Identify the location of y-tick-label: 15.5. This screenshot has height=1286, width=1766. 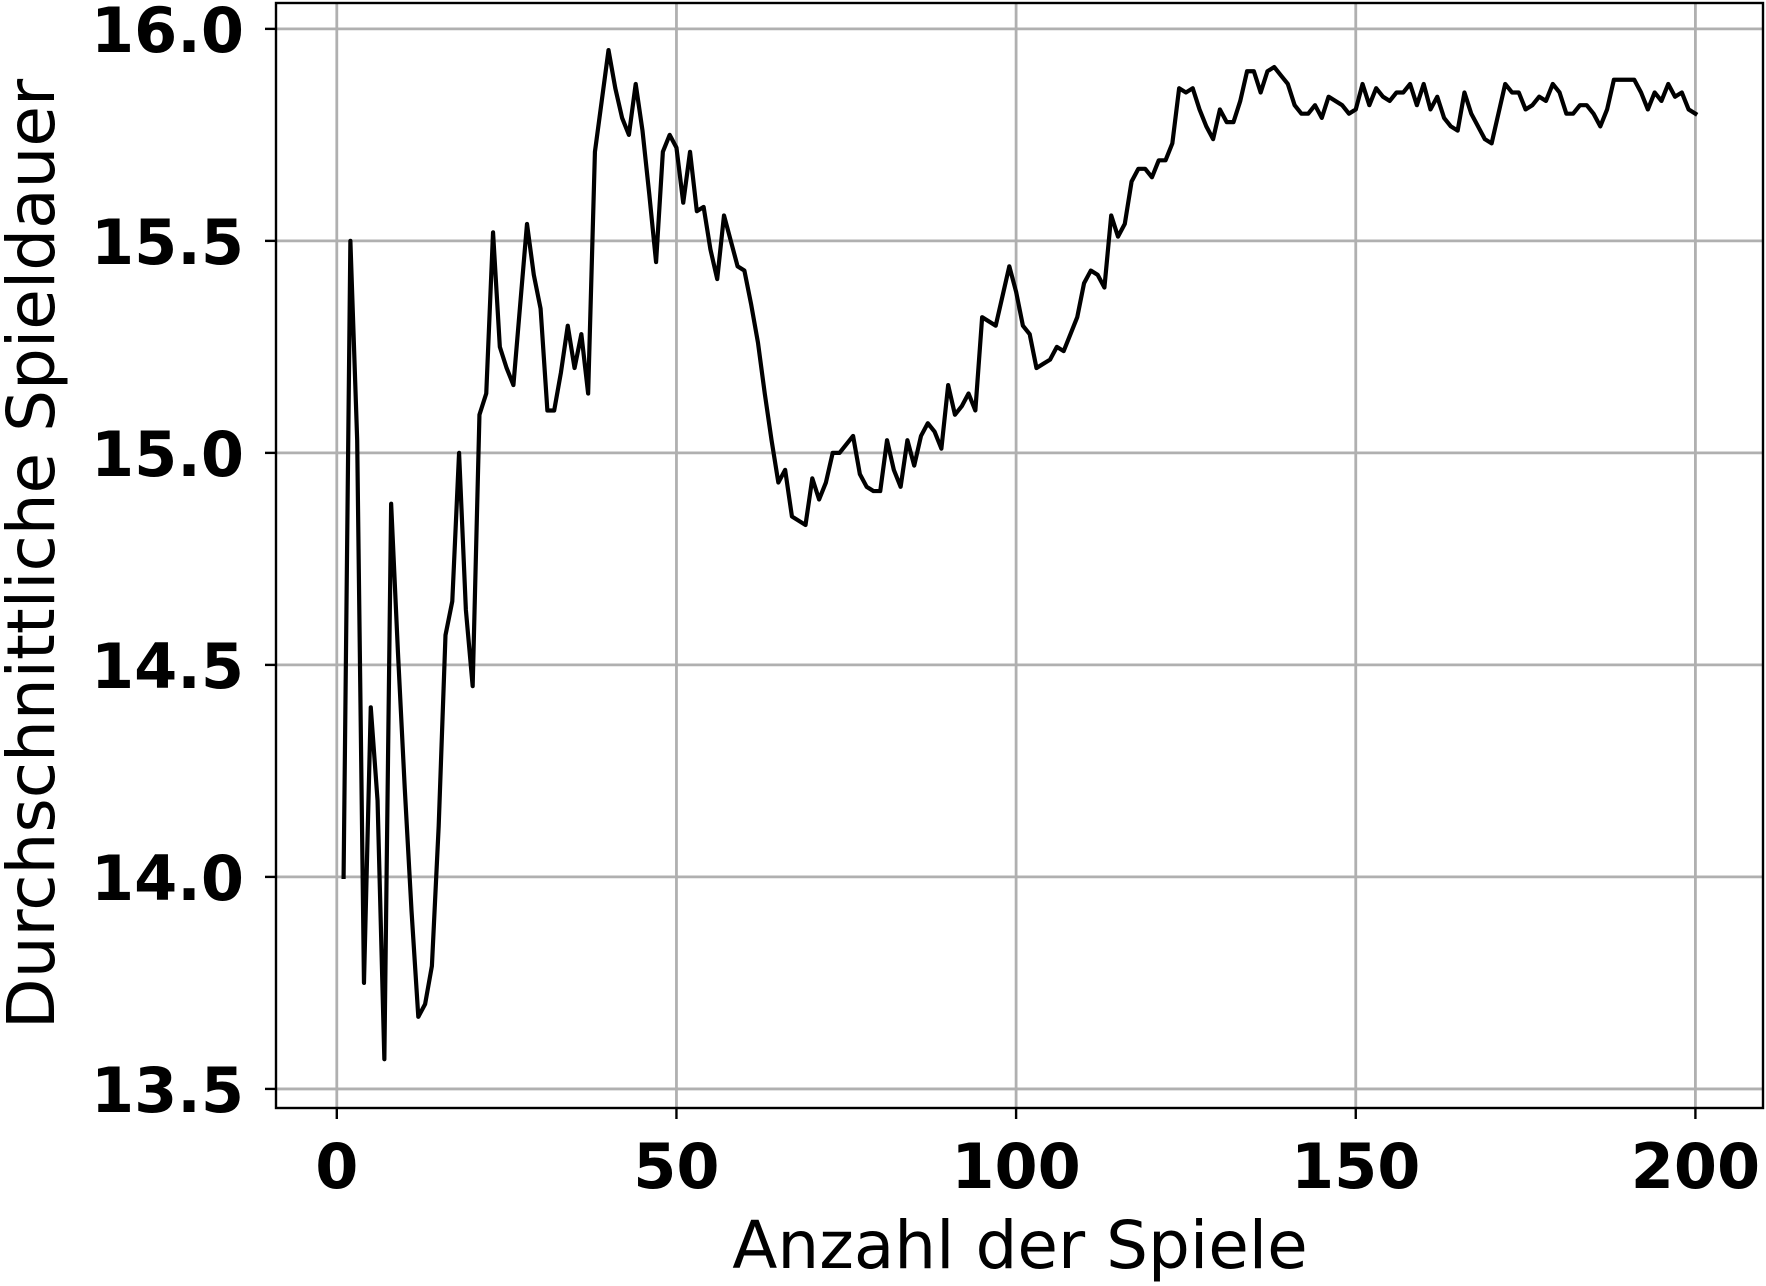
(167, 242).